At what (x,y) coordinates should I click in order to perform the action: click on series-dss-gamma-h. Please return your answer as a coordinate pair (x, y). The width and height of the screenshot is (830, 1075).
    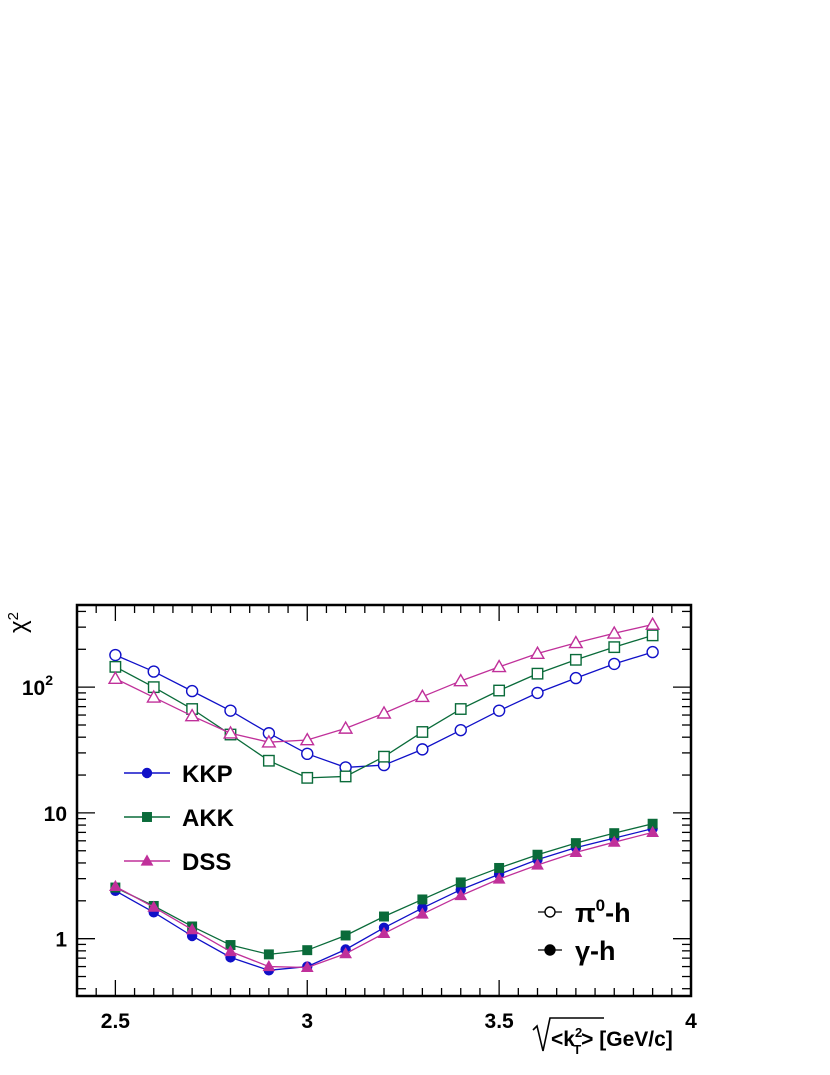
    Looking at the image, I should click on (384, 899).